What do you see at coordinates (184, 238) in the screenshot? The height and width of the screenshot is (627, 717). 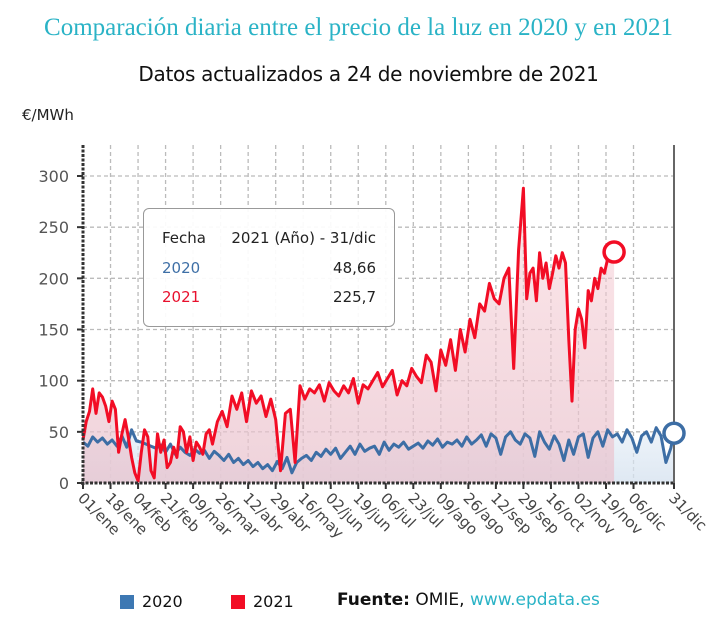 I see `tooltip-header-label: Fecha` at bounding box center [184, 238].